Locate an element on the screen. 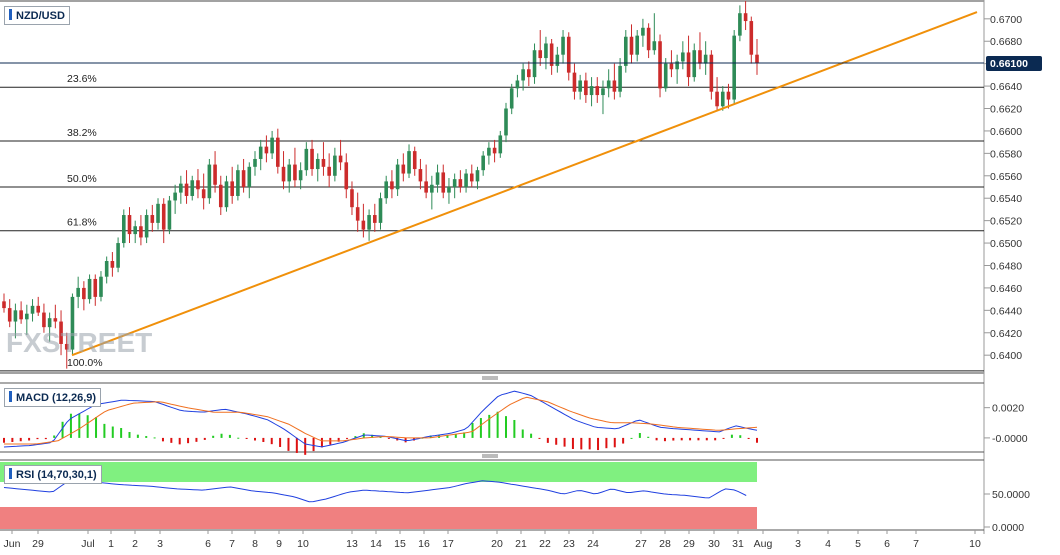 The width and height of the screenshot is (1060, 555). symbol-text: NZD/USD is located at coordinates (40, 16).